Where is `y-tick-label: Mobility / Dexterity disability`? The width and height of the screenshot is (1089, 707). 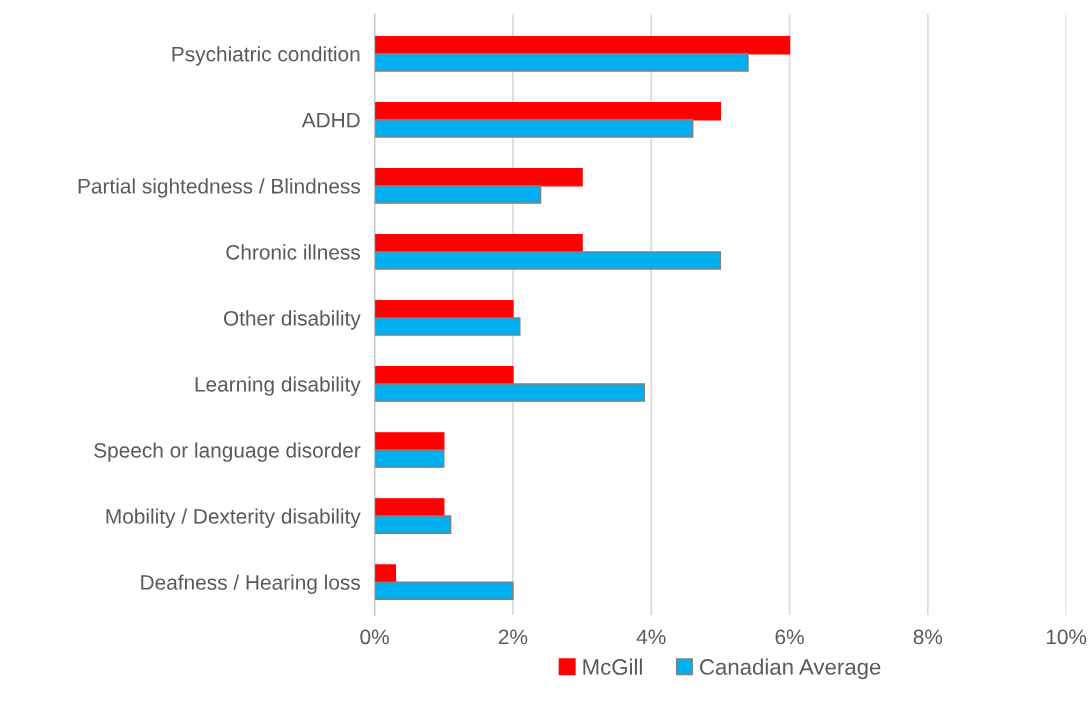 y-tick-label: Mobility / Dexterity disability is located at coordinates (233, 518).